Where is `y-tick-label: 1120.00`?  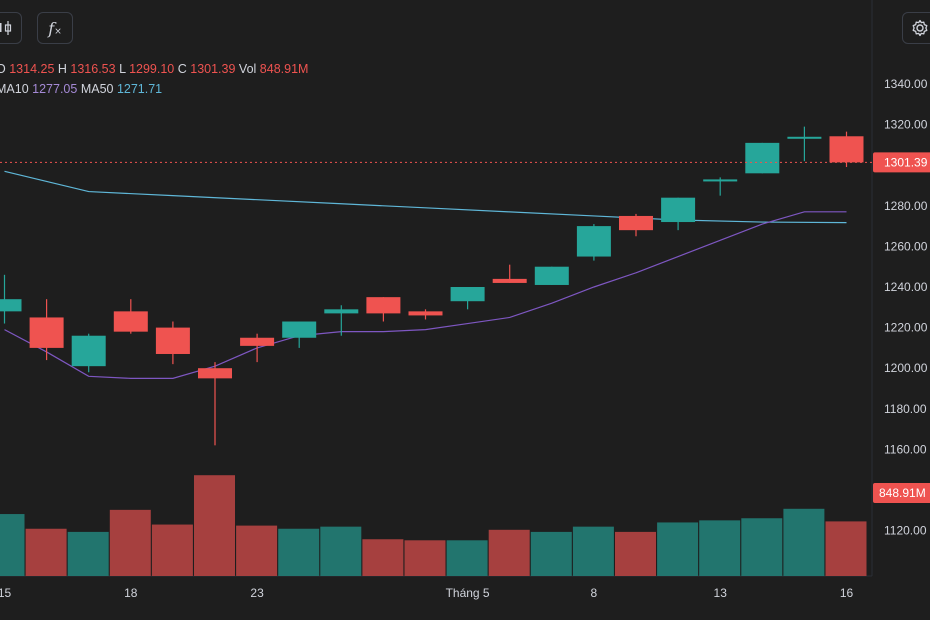 y-tick-label: 1120.00 is located at coordinates (905, 531).